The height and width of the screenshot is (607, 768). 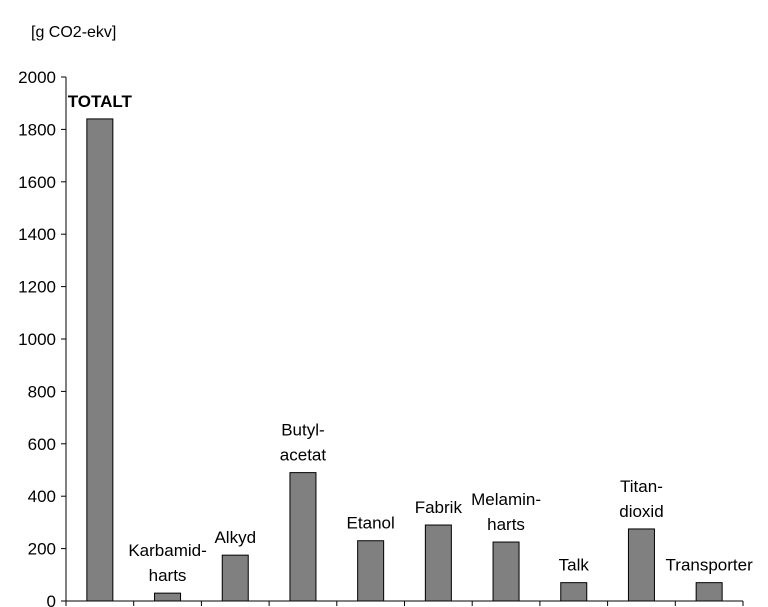 I want to click on bar-etanol, so click(x=371, y=571).